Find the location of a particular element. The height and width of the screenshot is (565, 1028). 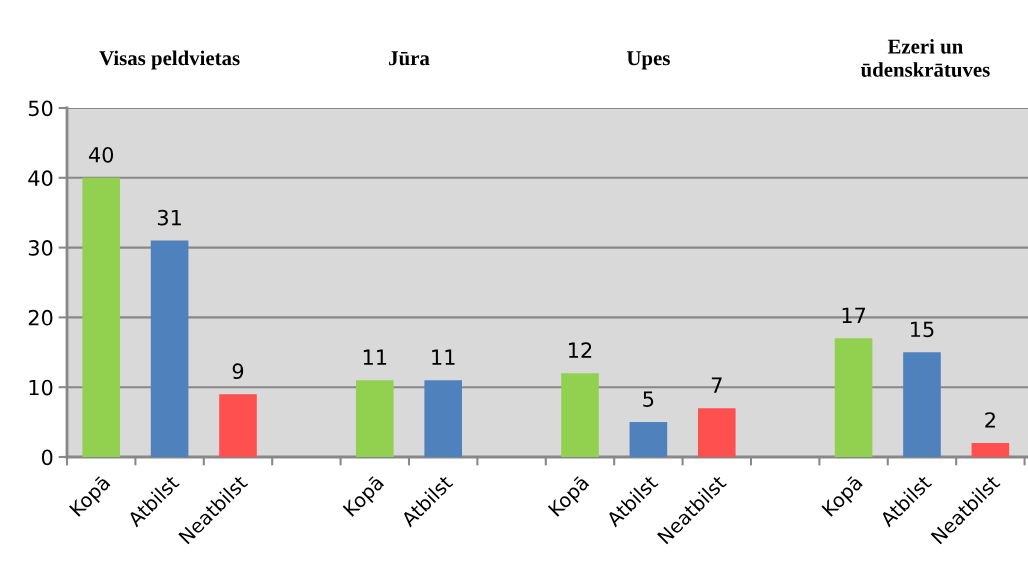

text: Jūra is located at coordinates (409, 58).